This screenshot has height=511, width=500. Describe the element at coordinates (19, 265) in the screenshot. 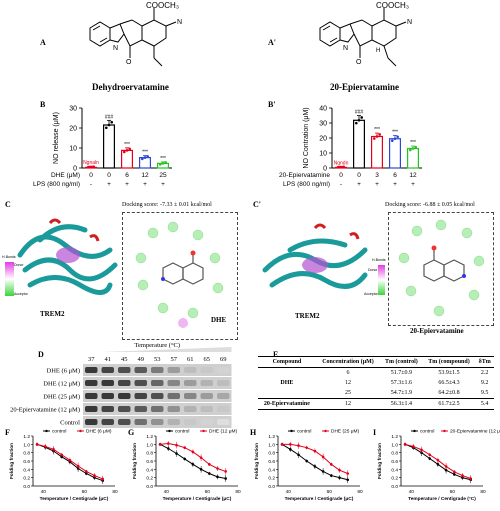

I see `donor-label-left: Donor` at that location.